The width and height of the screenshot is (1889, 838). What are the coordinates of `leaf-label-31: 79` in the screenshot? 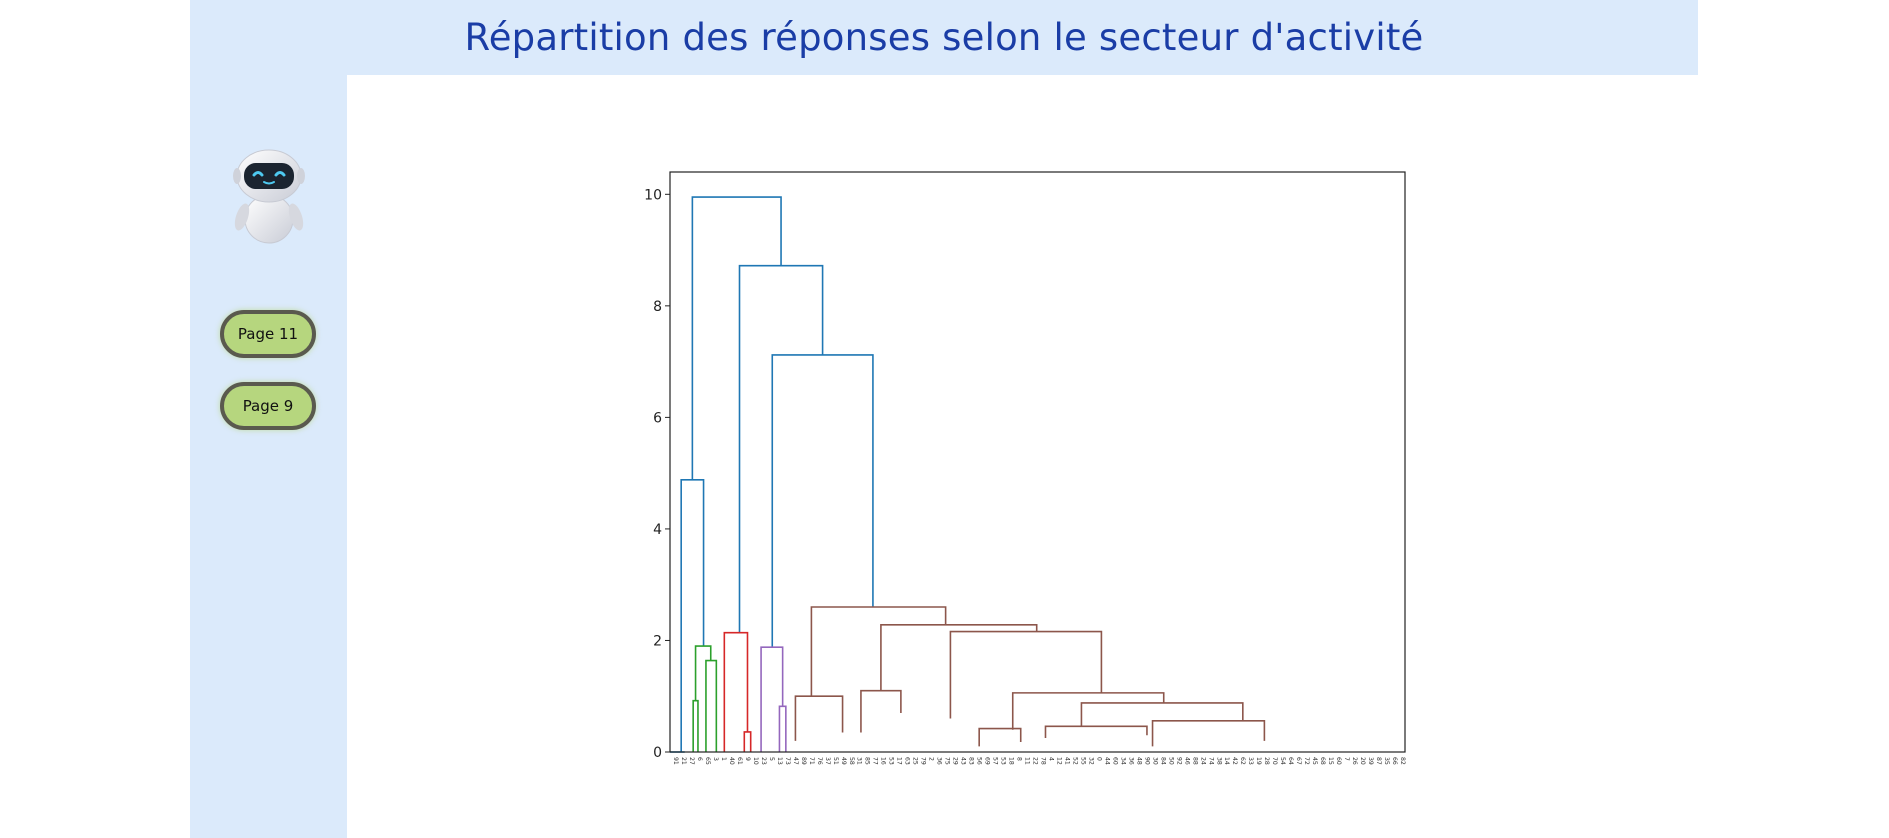 It's located at (923, 761).